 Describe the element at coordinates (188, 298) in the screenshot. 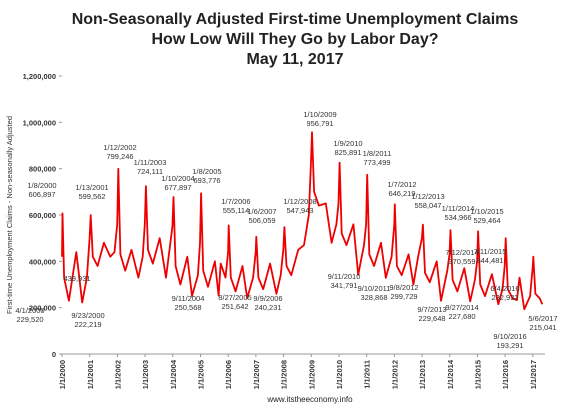

I see `annotation-date: 9/11/2004` at that location.